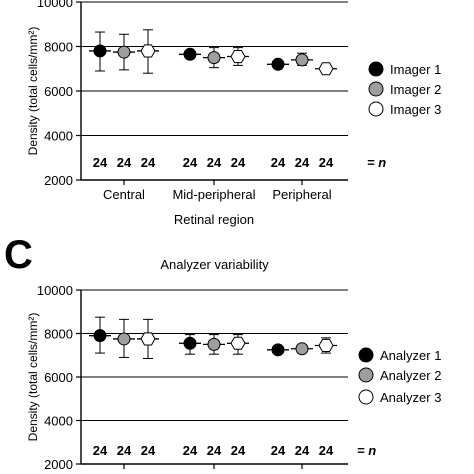  I want to click on panel1-legend-label: Imager 2, so click(415, 89).